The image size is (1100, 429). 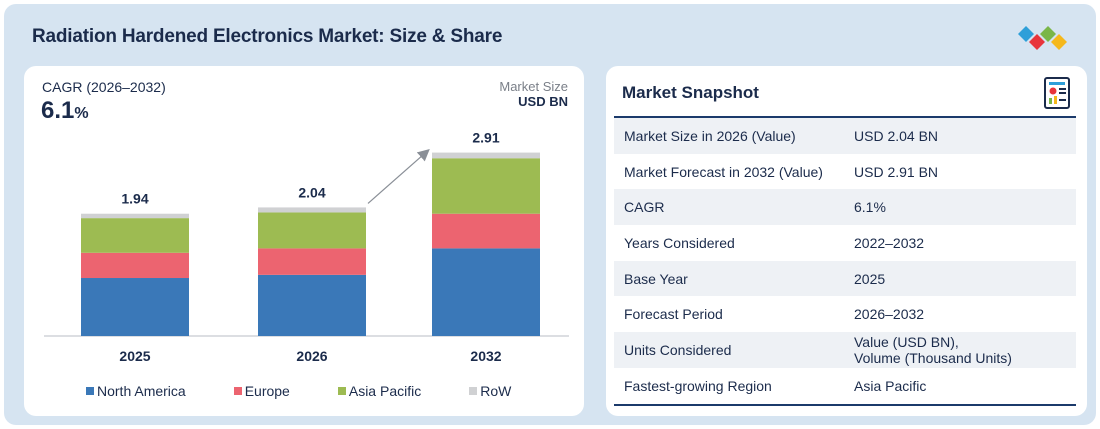 I want to click on snapshot-key: Units Considered, so click(x=678, y=349).